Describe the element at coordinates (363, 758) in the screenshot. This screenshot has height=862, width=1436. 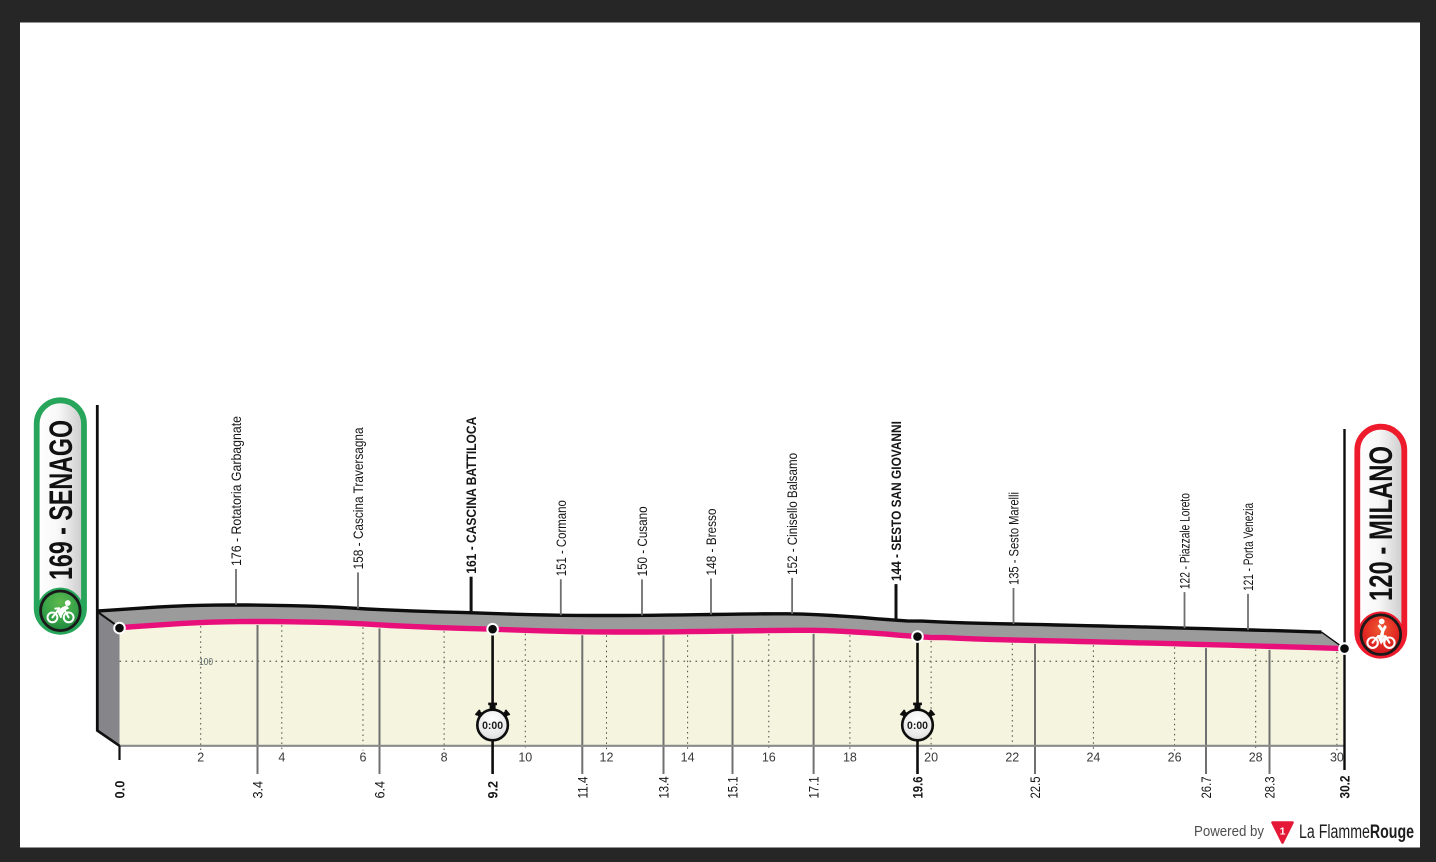
I see `svg-text: 6` at that location.